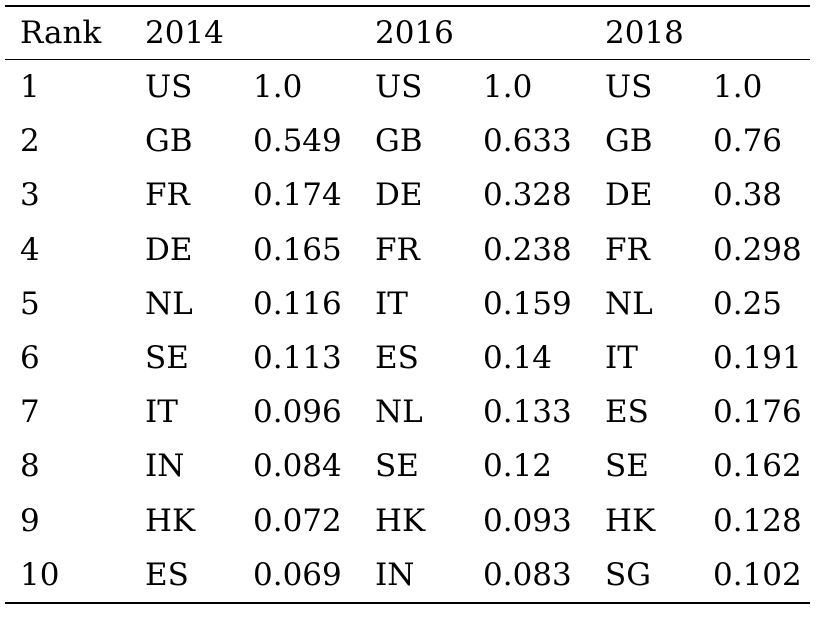 The image size is (822, 618). What do you see at coordinates (748, 195) in the screenshot?
I see `value-2018: 0.38` at bounding box center [748, 195].